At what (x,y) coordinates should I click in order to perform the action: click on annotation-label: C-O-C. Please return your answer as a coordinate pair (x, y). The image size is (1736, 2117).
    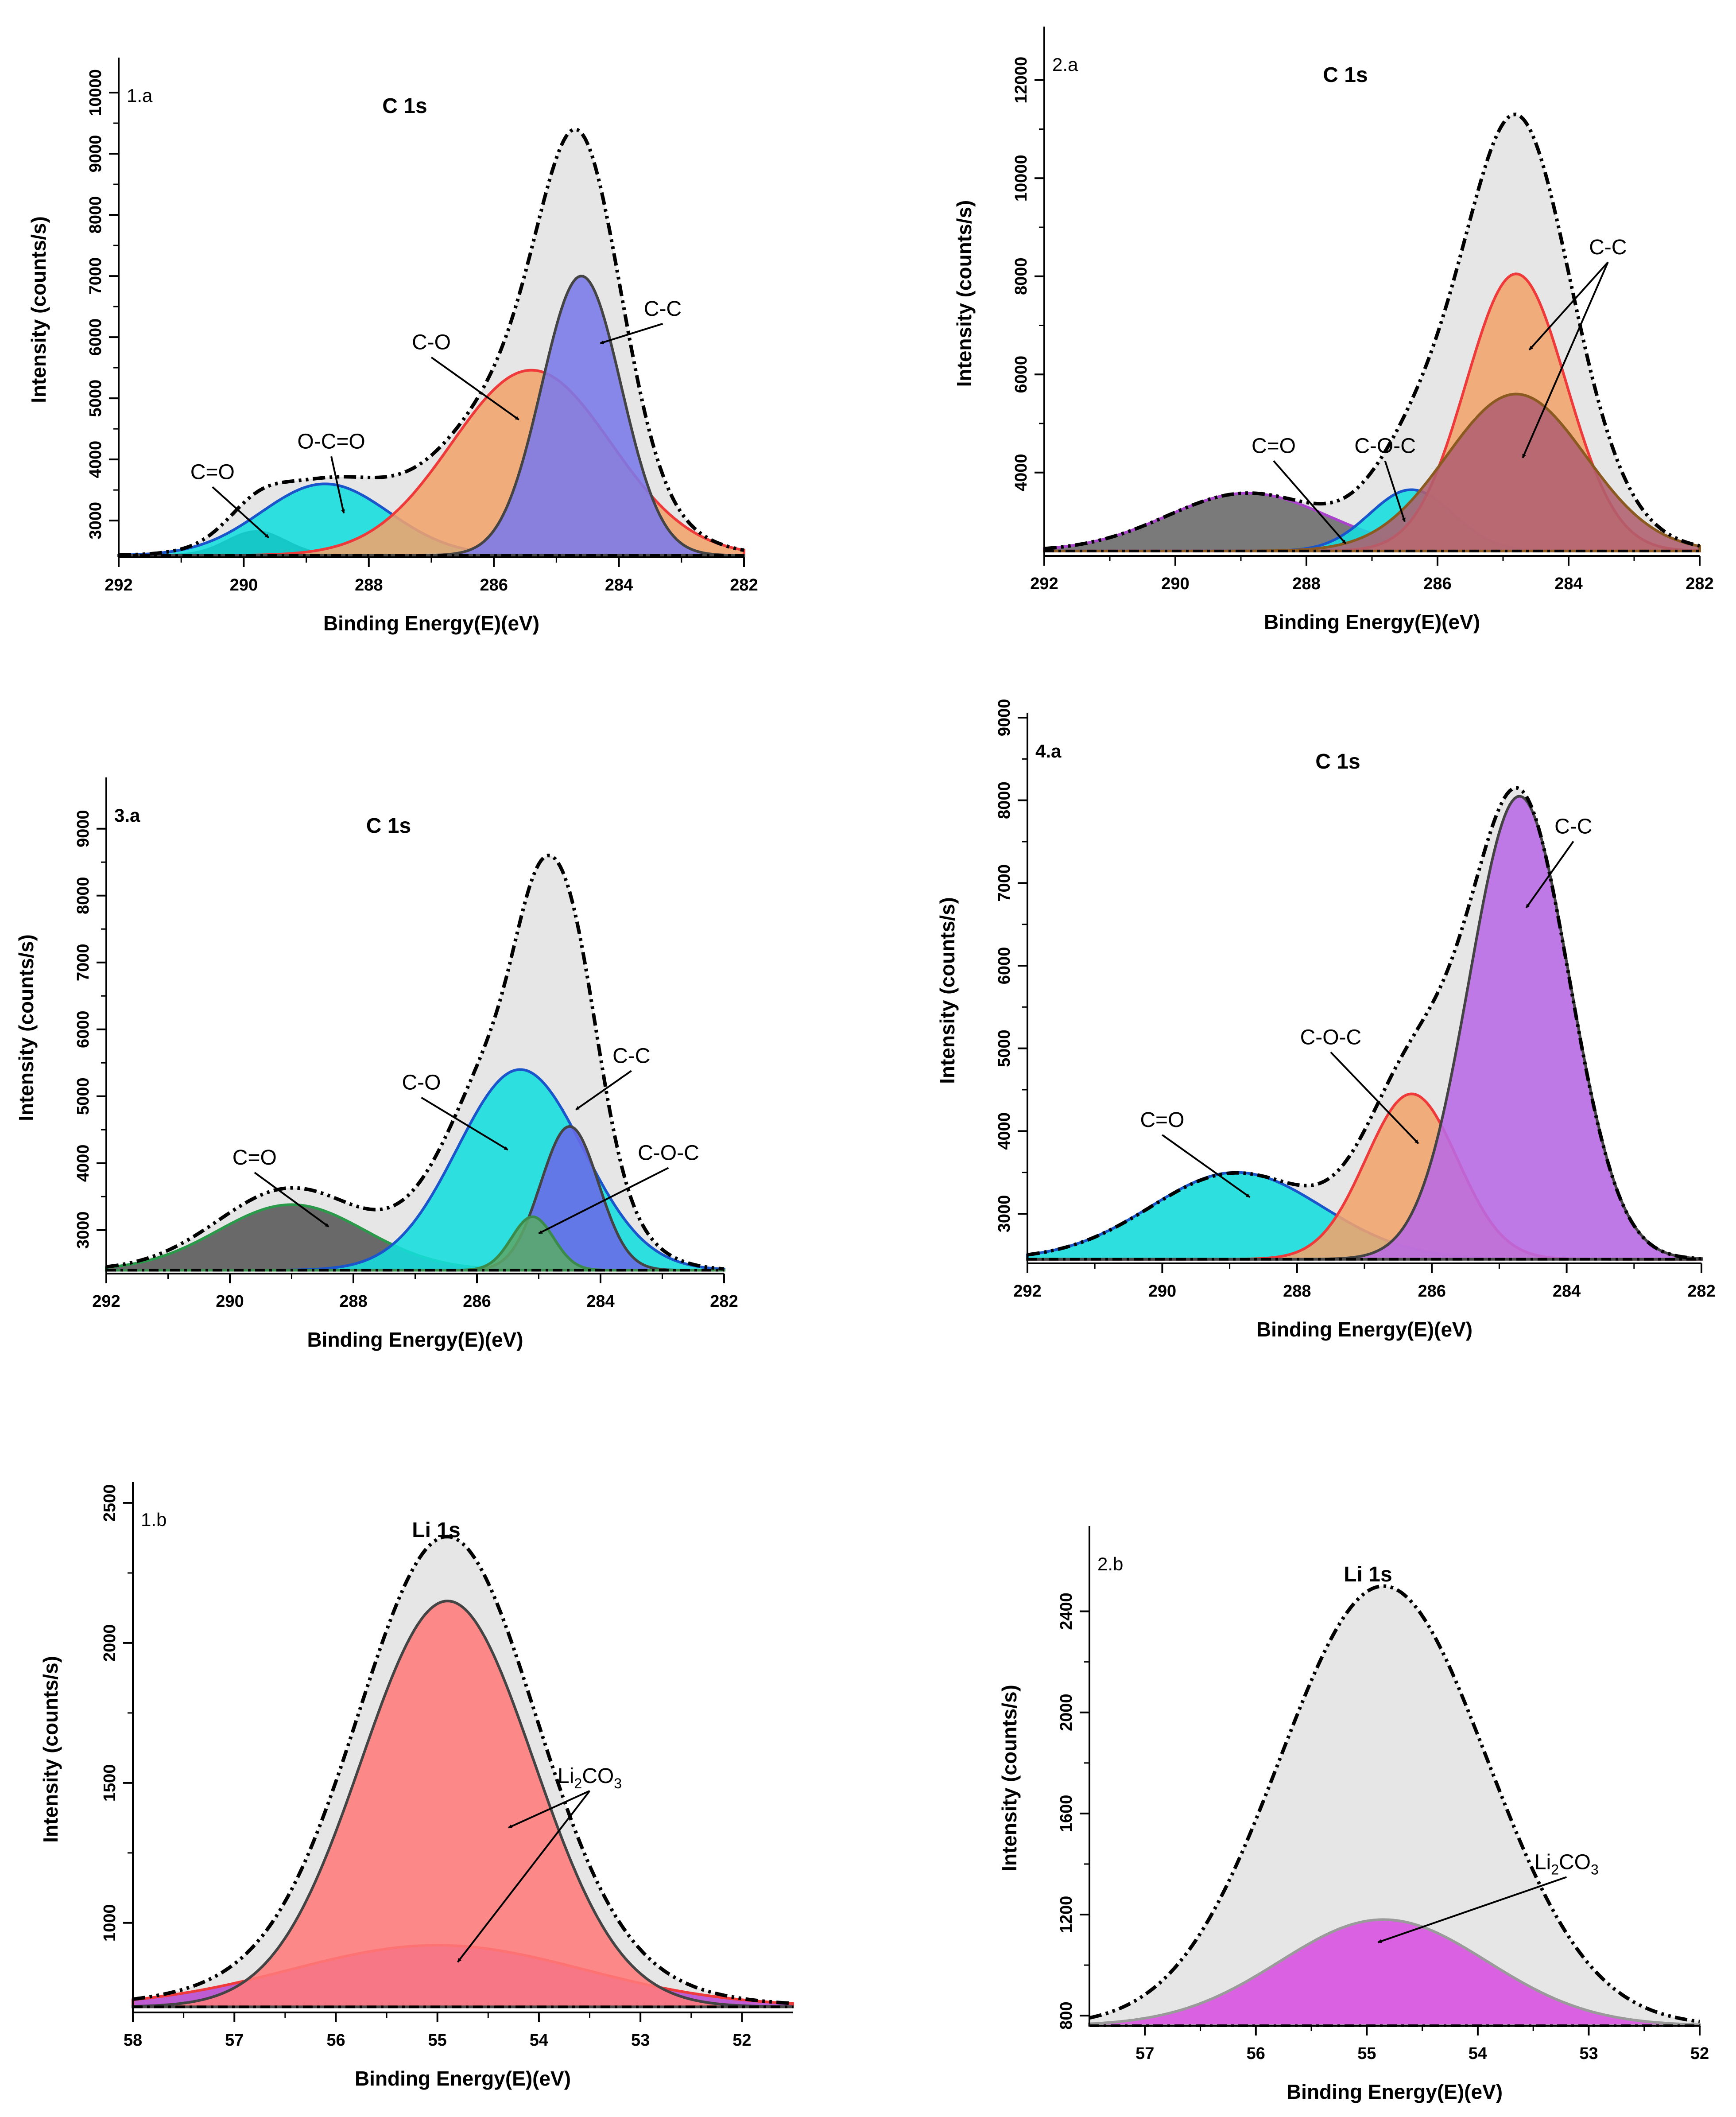
    Looking at the image, I should click on (1385, 446).